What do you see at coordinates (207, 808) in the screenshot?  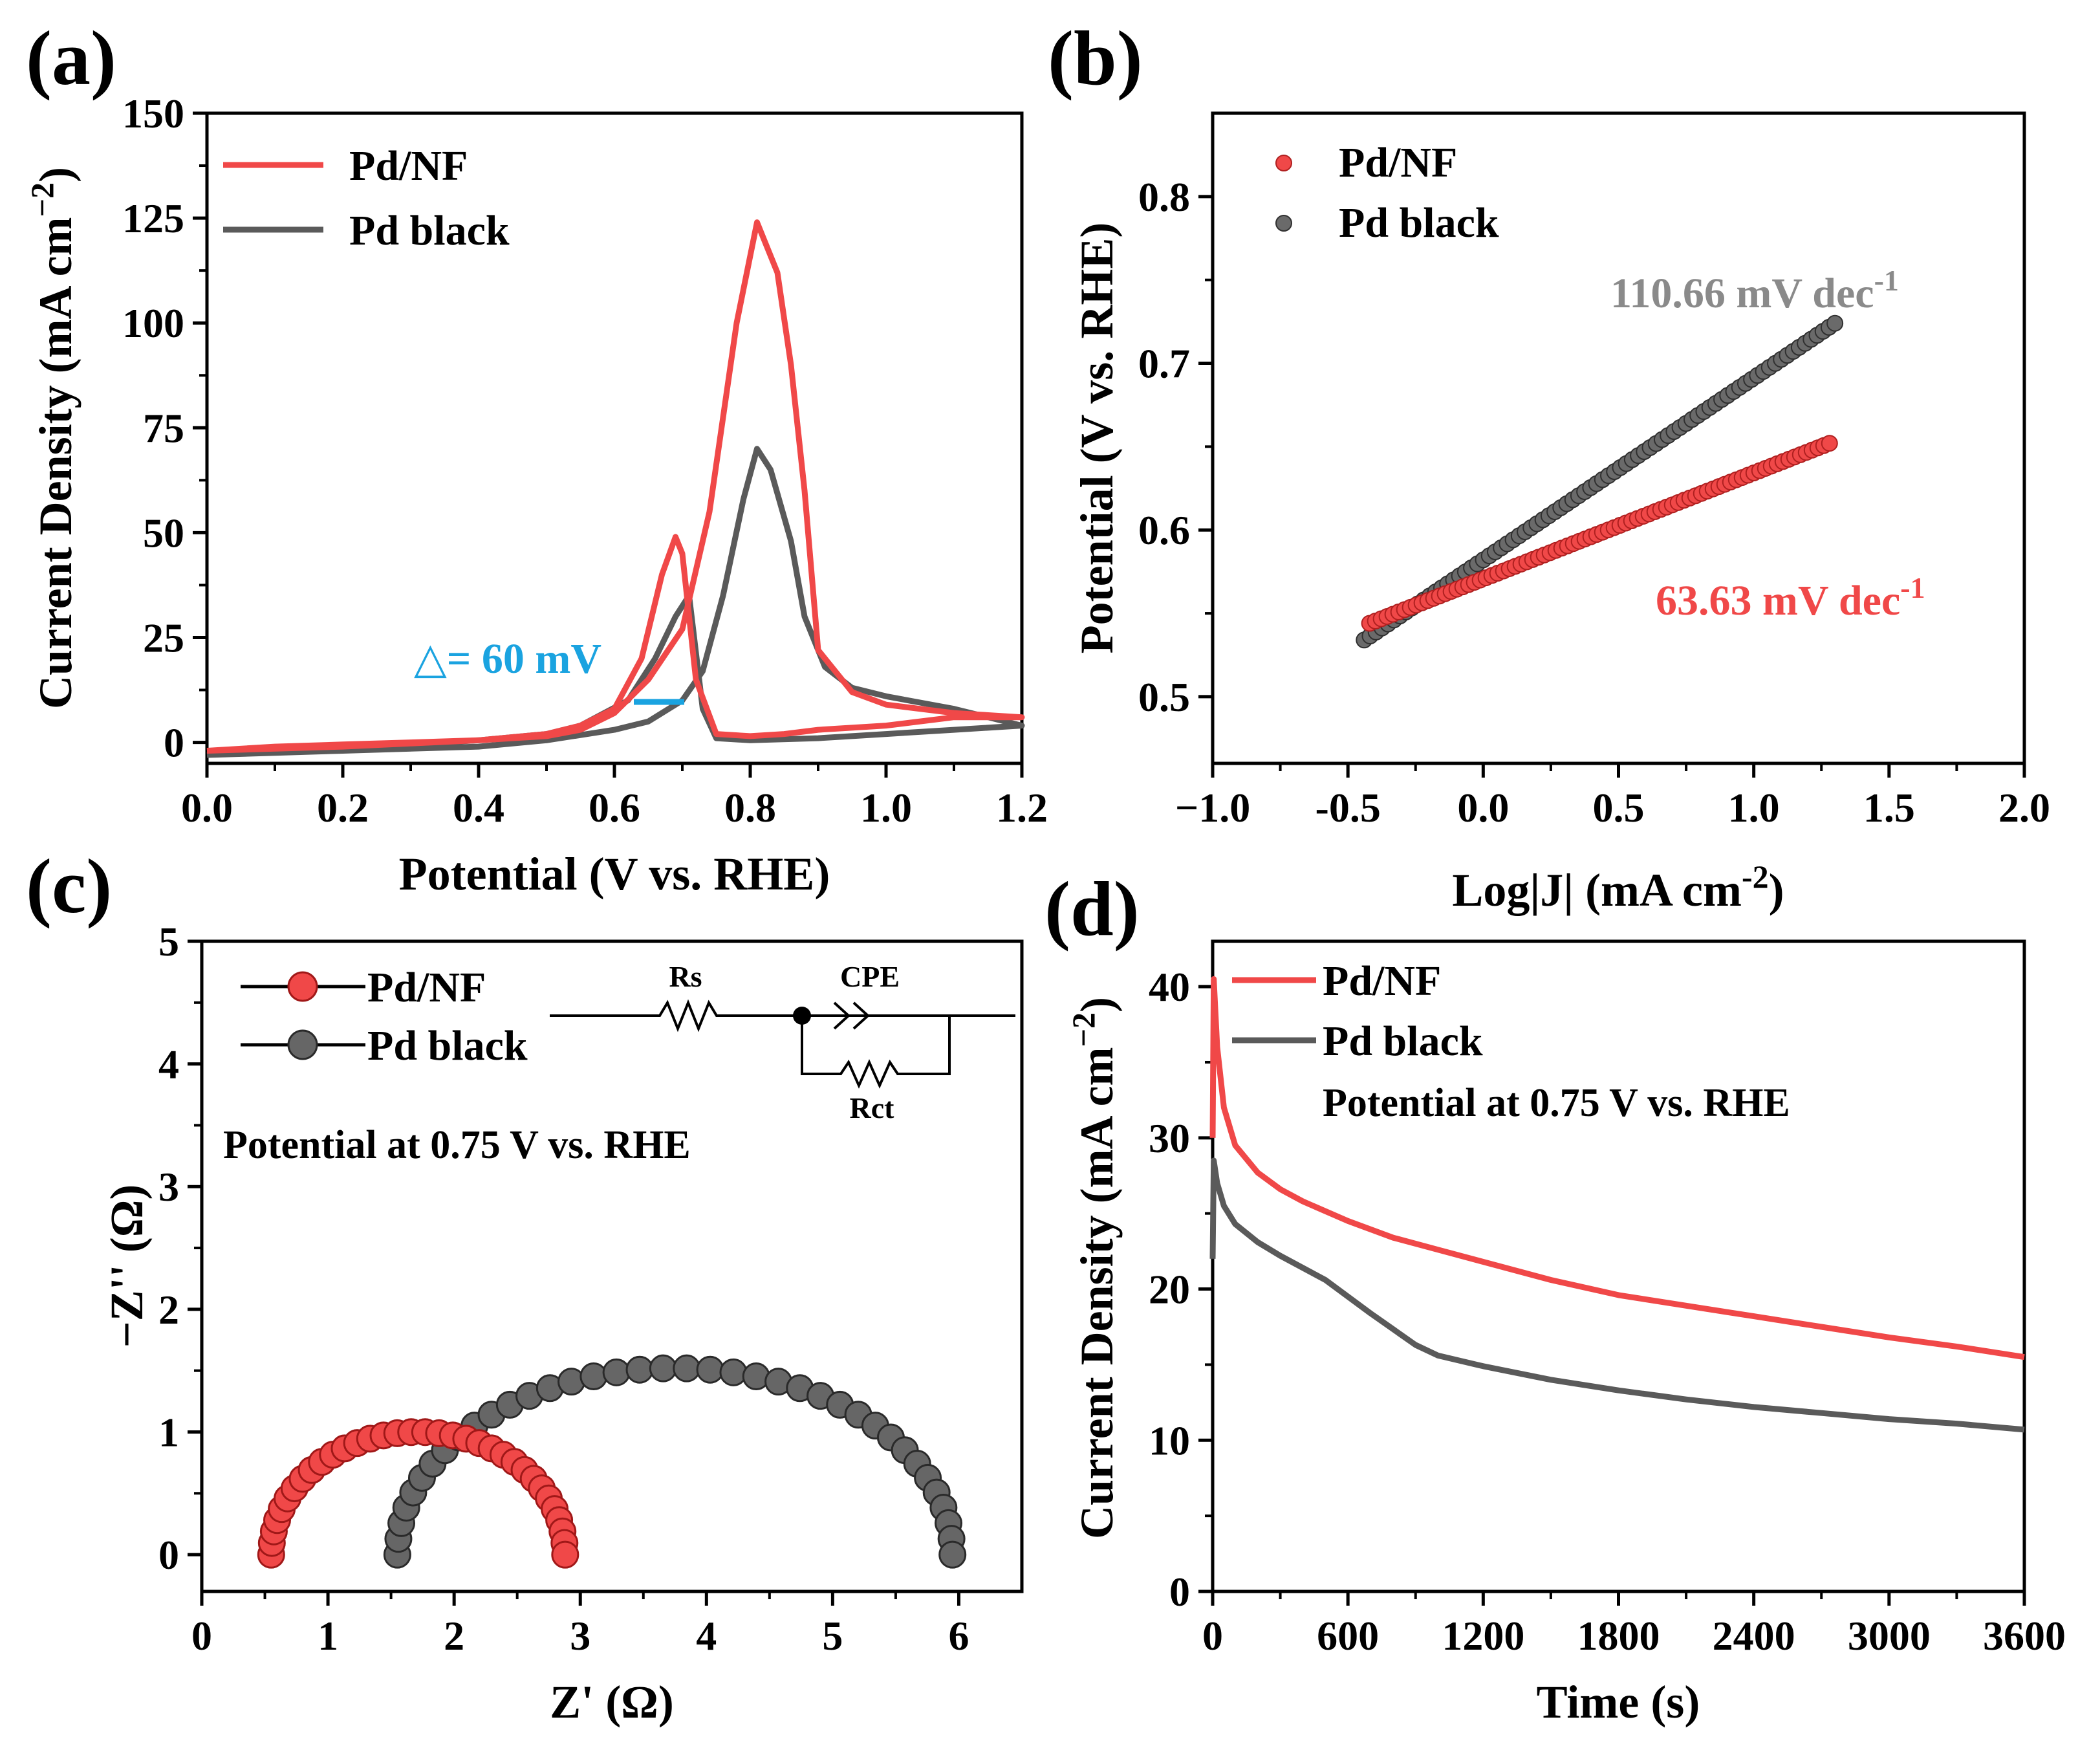 I see `panel-a-xtick-label: 0.0` at bounding box center [207, 808].